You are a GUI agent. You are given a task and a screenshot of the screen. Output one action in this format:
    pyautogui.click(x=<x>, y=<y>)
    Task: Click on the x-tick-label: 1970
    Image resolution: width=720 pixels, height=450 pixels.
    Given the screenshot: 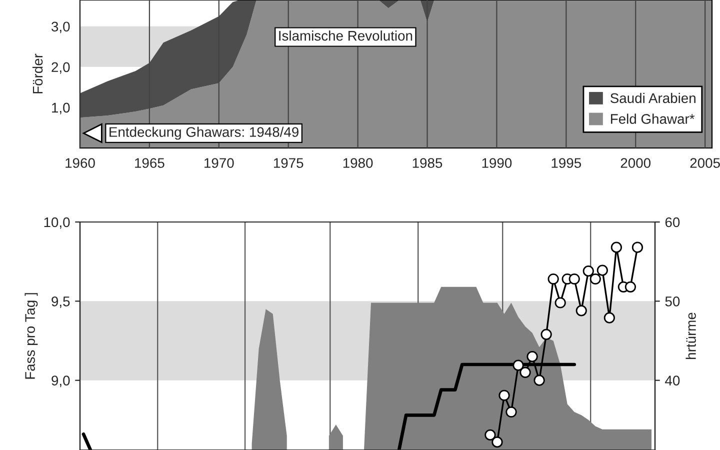 What is the action you would take?
    pyautogui.click(x=219, y=163)
    